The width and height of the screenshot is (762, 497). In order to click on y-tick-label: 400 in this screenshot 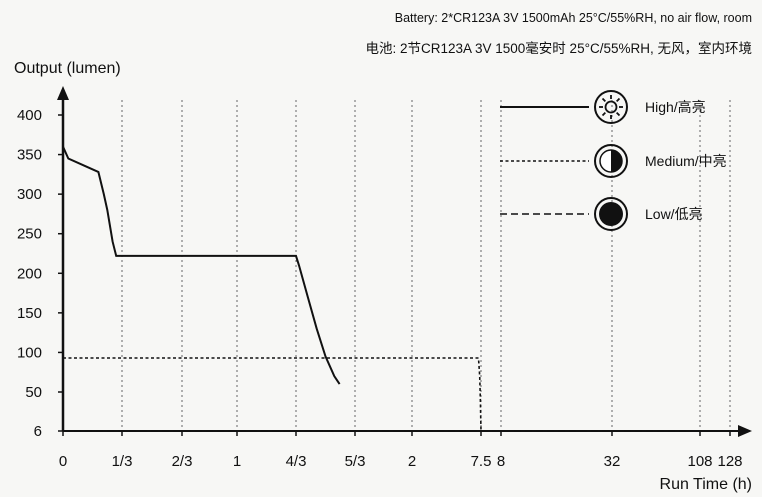, I will do `click(29, 115)`.